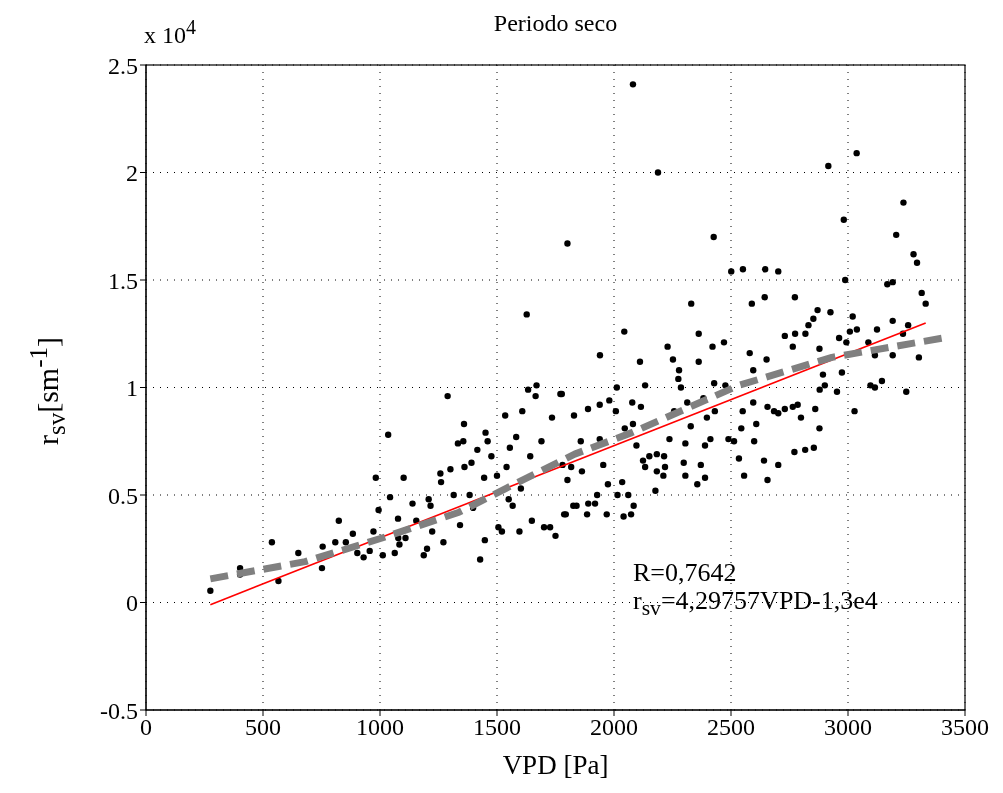 Image resolution: width=1003 pixels, height=793 pixels. What do you see at coordinates (555, 23) in the screenshot?
I see `chart-title: Periodo seco` at bounding box center [555, 23].